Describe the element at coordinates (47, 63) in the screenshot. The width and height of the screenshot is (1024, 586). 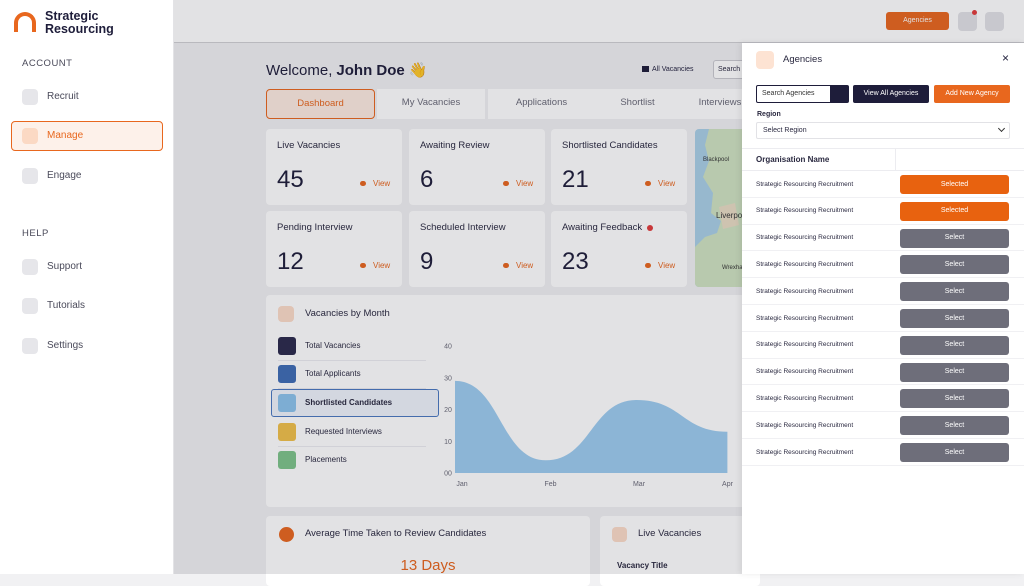
I see `section-title: ACCOUNT` at that location.